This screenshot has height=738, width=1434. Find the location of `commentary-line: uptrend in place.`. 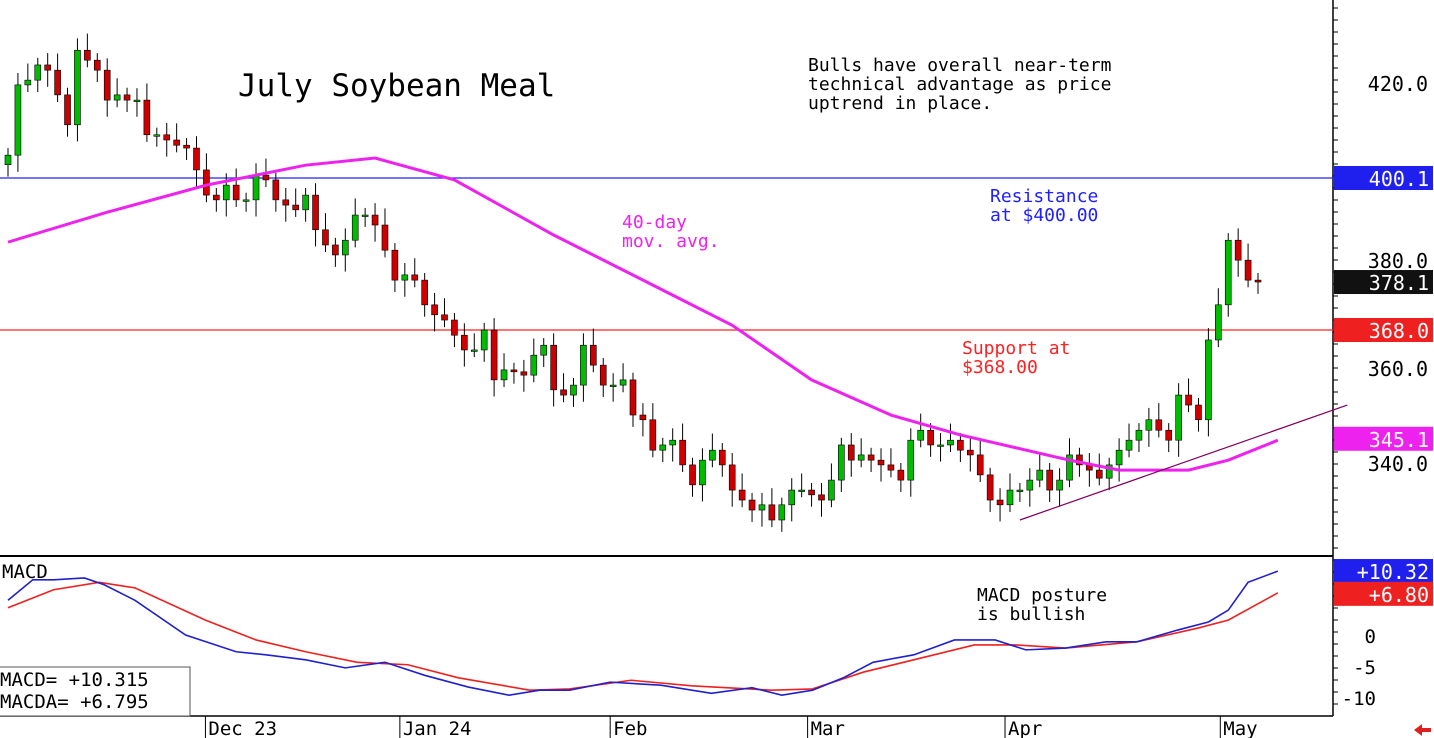

commentary-line: uptrend in place. is located at coordinates (900, 103).